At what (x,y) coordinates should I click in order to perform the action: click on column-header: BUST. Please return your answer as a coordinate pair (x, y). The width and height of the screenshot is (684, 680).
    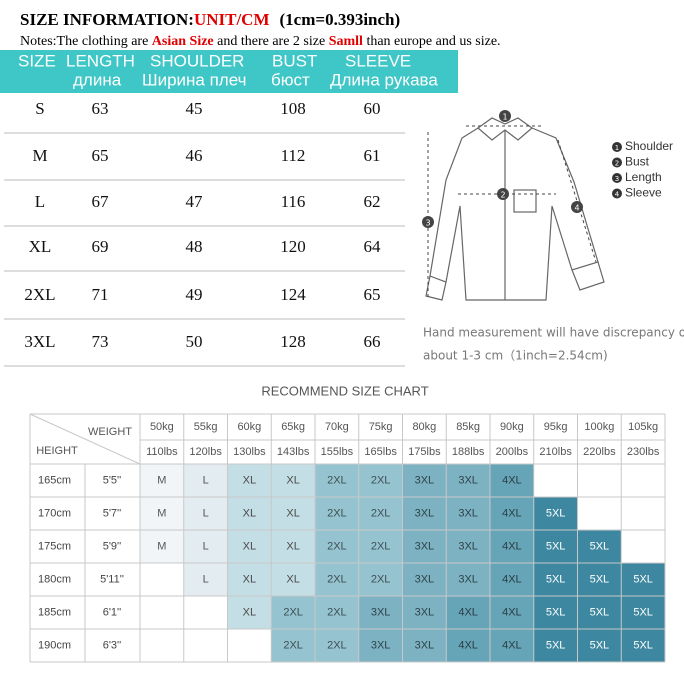
    Looking at the image, I should click on (294, 60).